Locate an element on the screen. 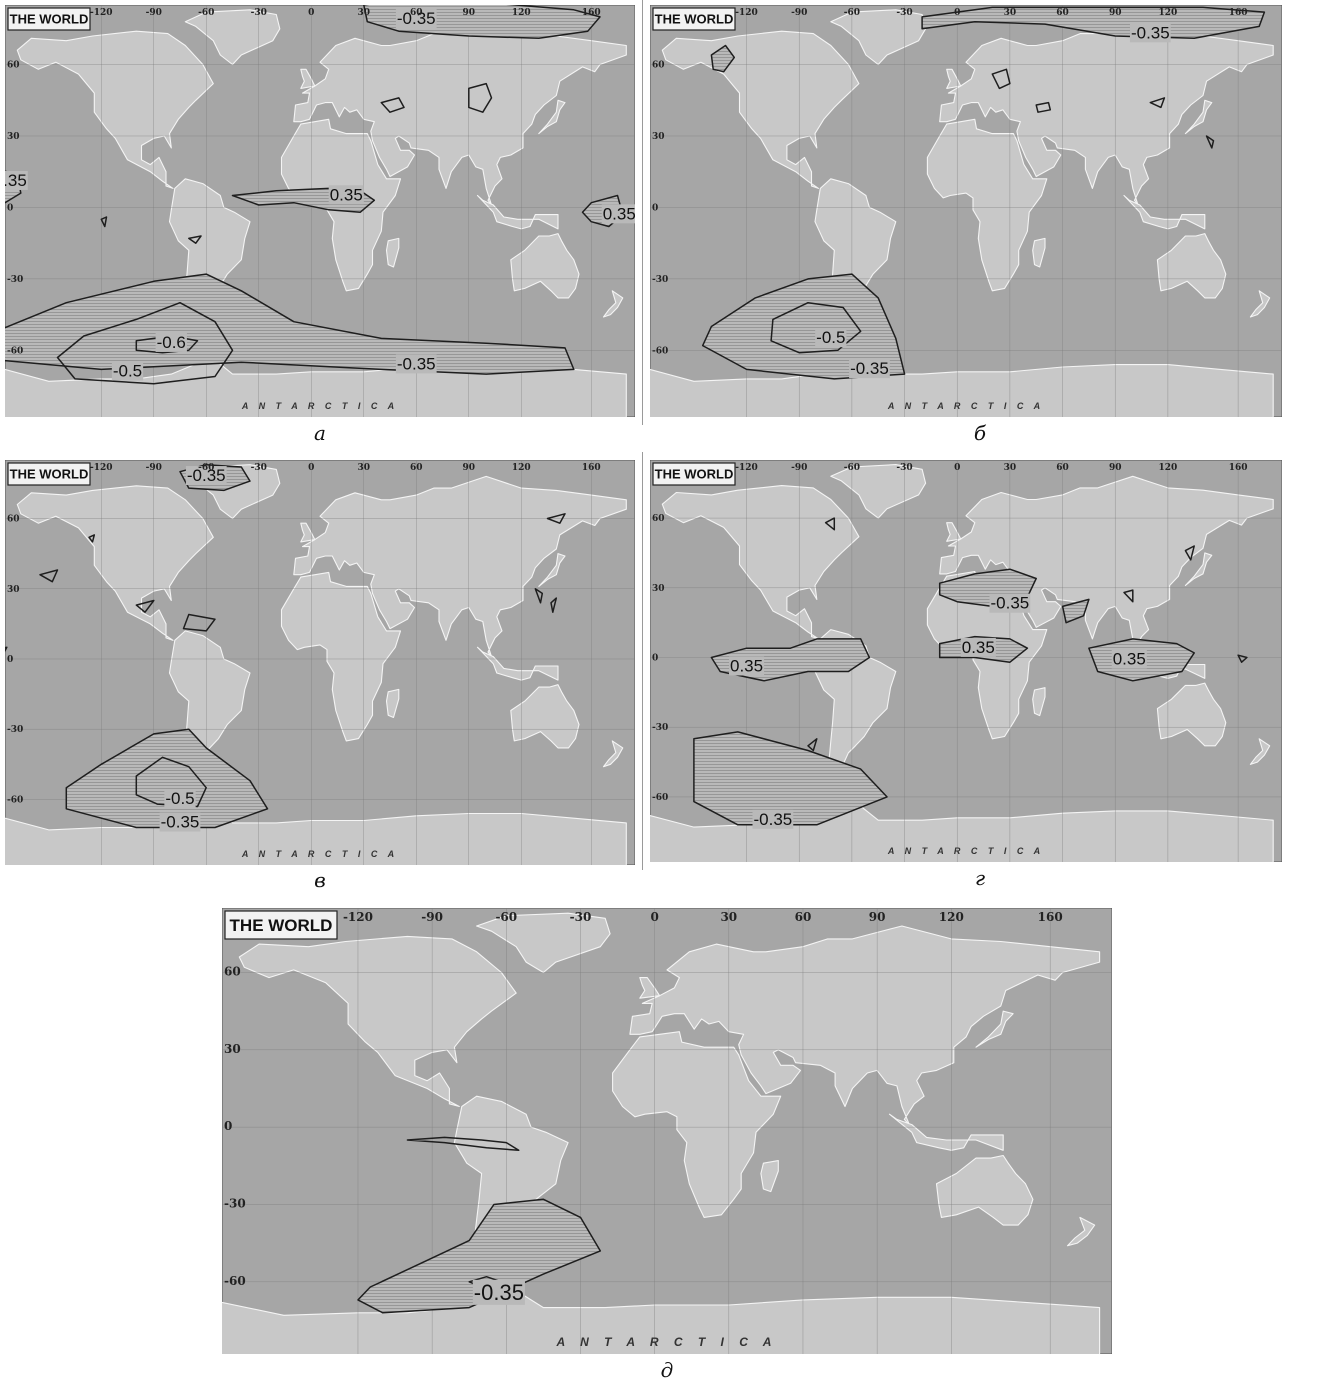 The height and width of the screenshot is (1387, 1322). panel-caption-v: в is located at coordinates (320, 880).